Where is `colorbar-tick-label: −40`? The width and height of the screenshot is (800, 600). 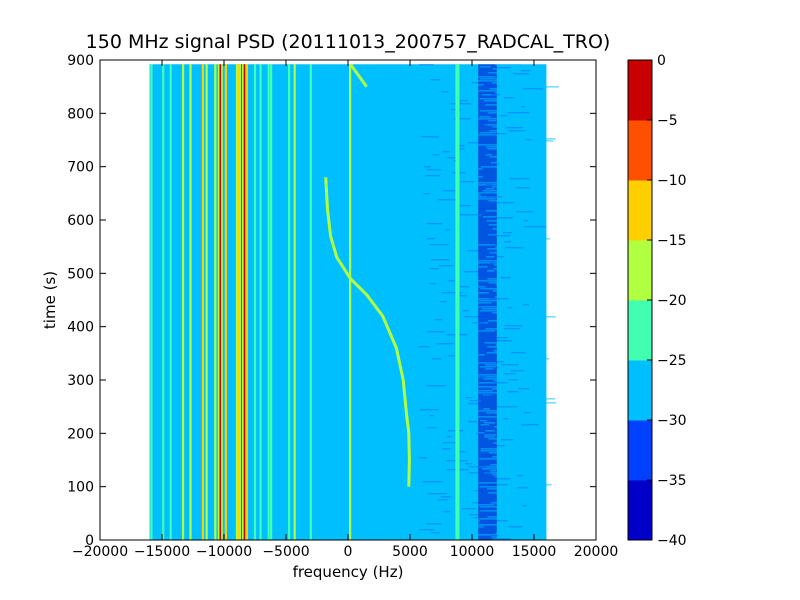
colorbar-tick-label: −40 is located at coordinates (672, 541).